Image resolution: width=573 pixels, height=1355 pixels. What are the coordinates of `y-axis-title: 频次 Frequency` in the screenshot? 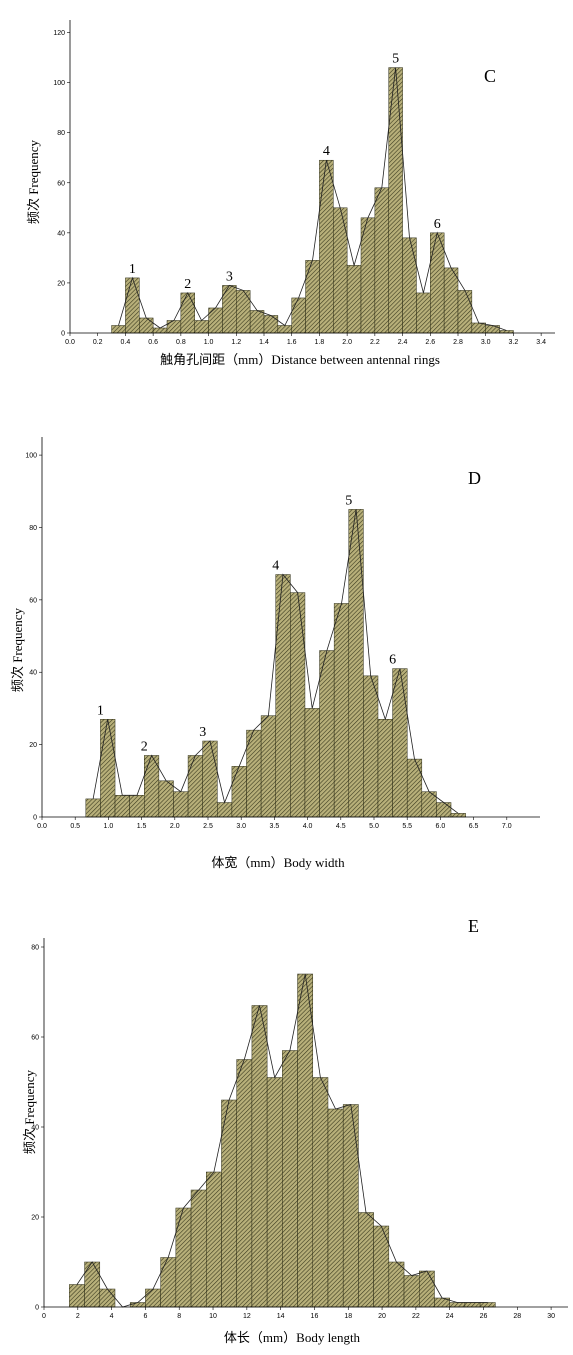 It's located at (33, 181).